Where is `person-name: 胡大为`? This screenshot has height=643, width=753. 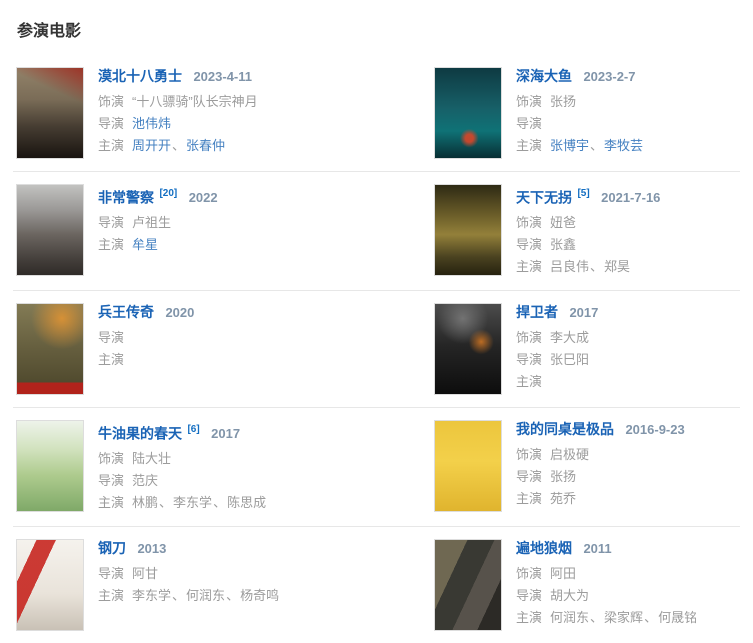 person-name: 胡大为 is located at coordinates (570, 596).